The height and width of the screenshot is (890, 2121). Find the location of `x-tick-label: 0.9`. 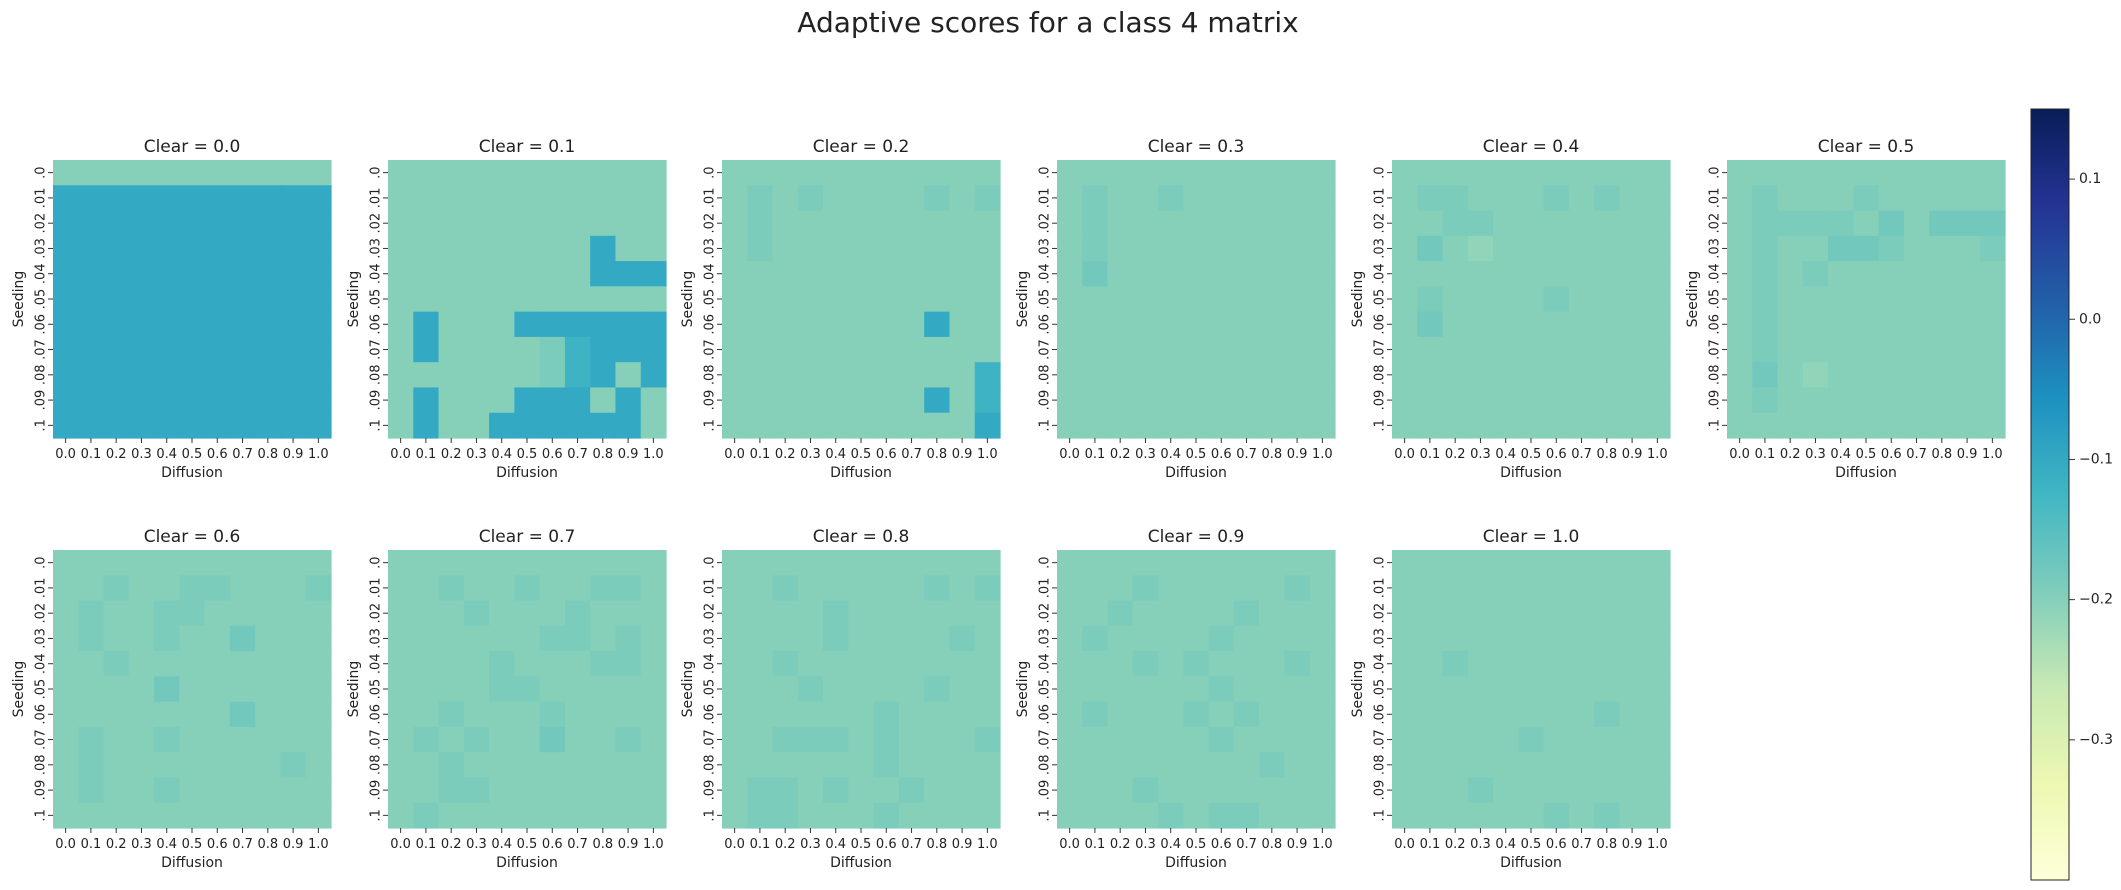

x-tick-label: 0.9 is located at coordinates (628, 844).